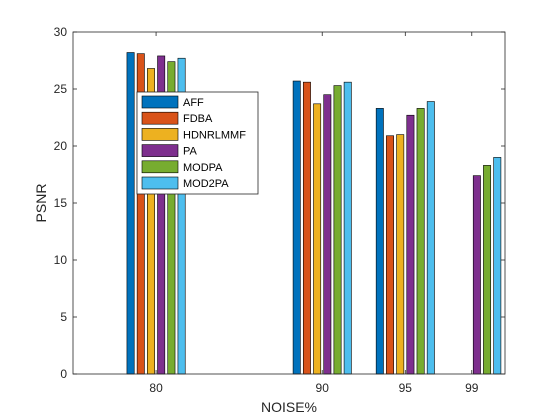 The image size is (560, 420). Describe the element at coordinates (160, 134) in the screenshot. I see `legend-swatch-hdnrlmmf` at that location.